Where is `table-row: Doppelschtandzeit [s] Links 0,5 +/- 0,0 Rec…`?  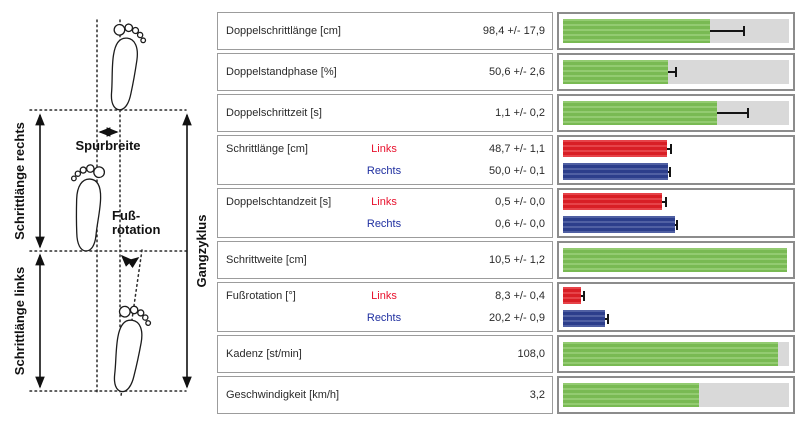 table-row: Doppelschtandzeit [s] Links 0,5 +/- 0,0 Rec… is located at coordinates (506, 213).